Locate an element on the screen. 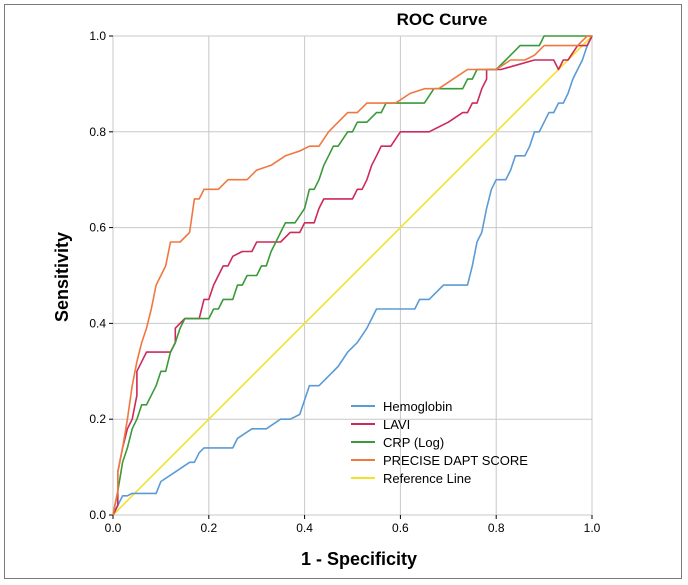 Image resolution: width=688 pixels, height=585 pixels. x-tick-label: 0.0 is located at coordinates (113, 528).